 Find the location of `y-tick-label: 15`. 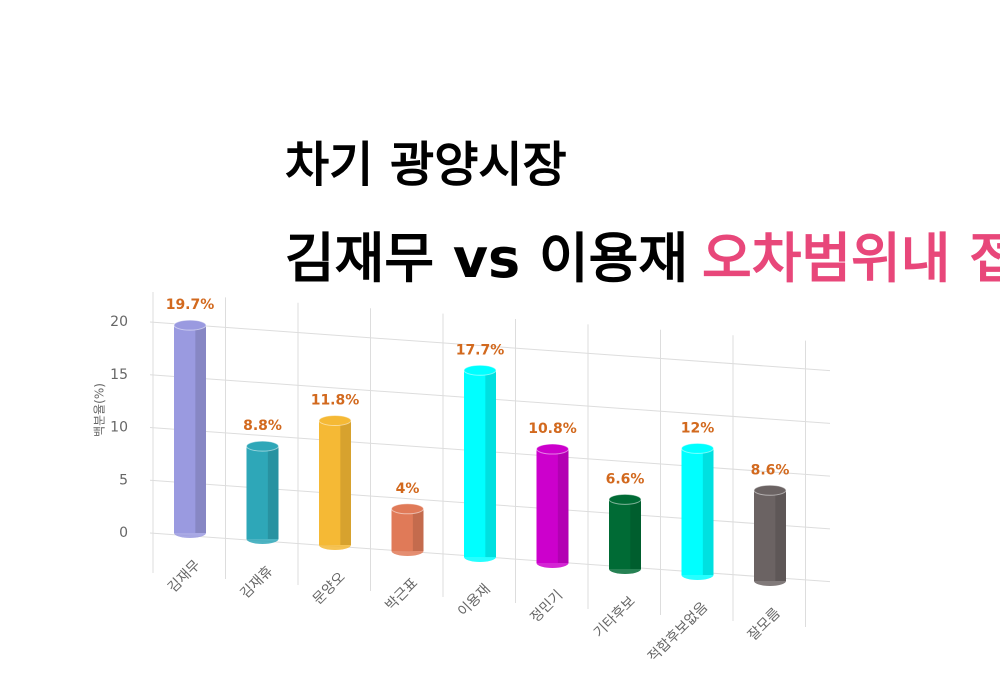

y-tick-label: 15 is located at coordinates (119, 375).